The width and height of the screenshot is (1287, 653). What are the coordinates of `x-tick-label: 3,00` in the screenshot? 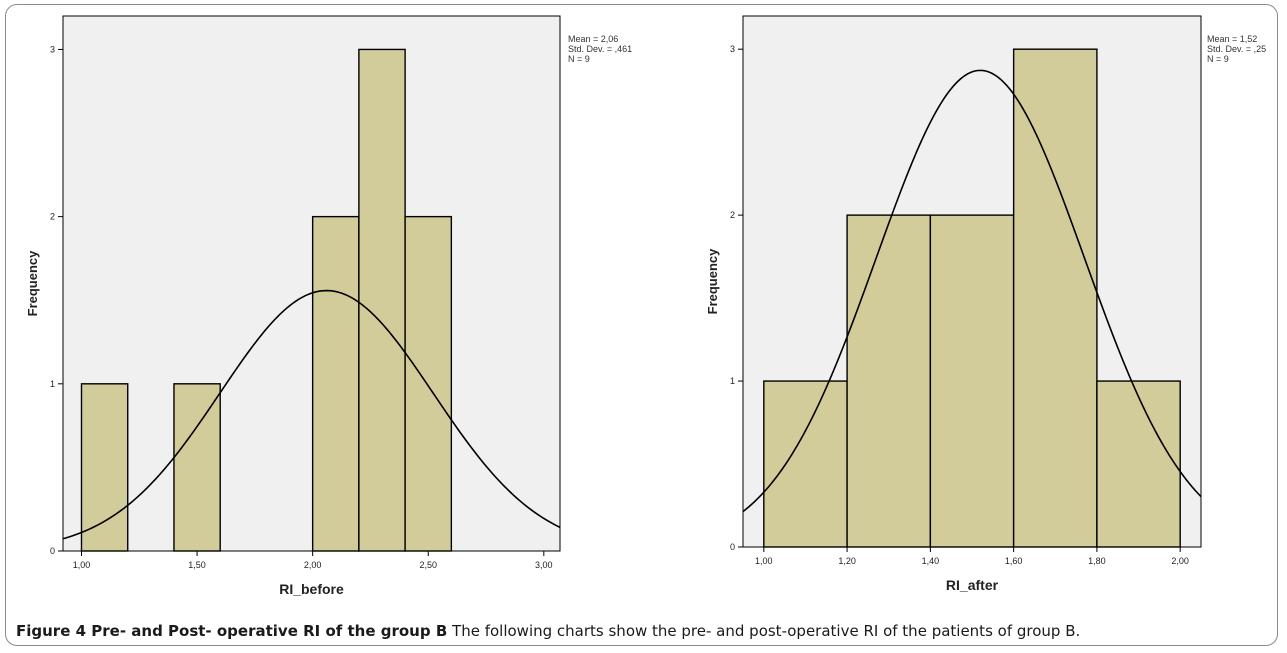 It's located at (544, 565).